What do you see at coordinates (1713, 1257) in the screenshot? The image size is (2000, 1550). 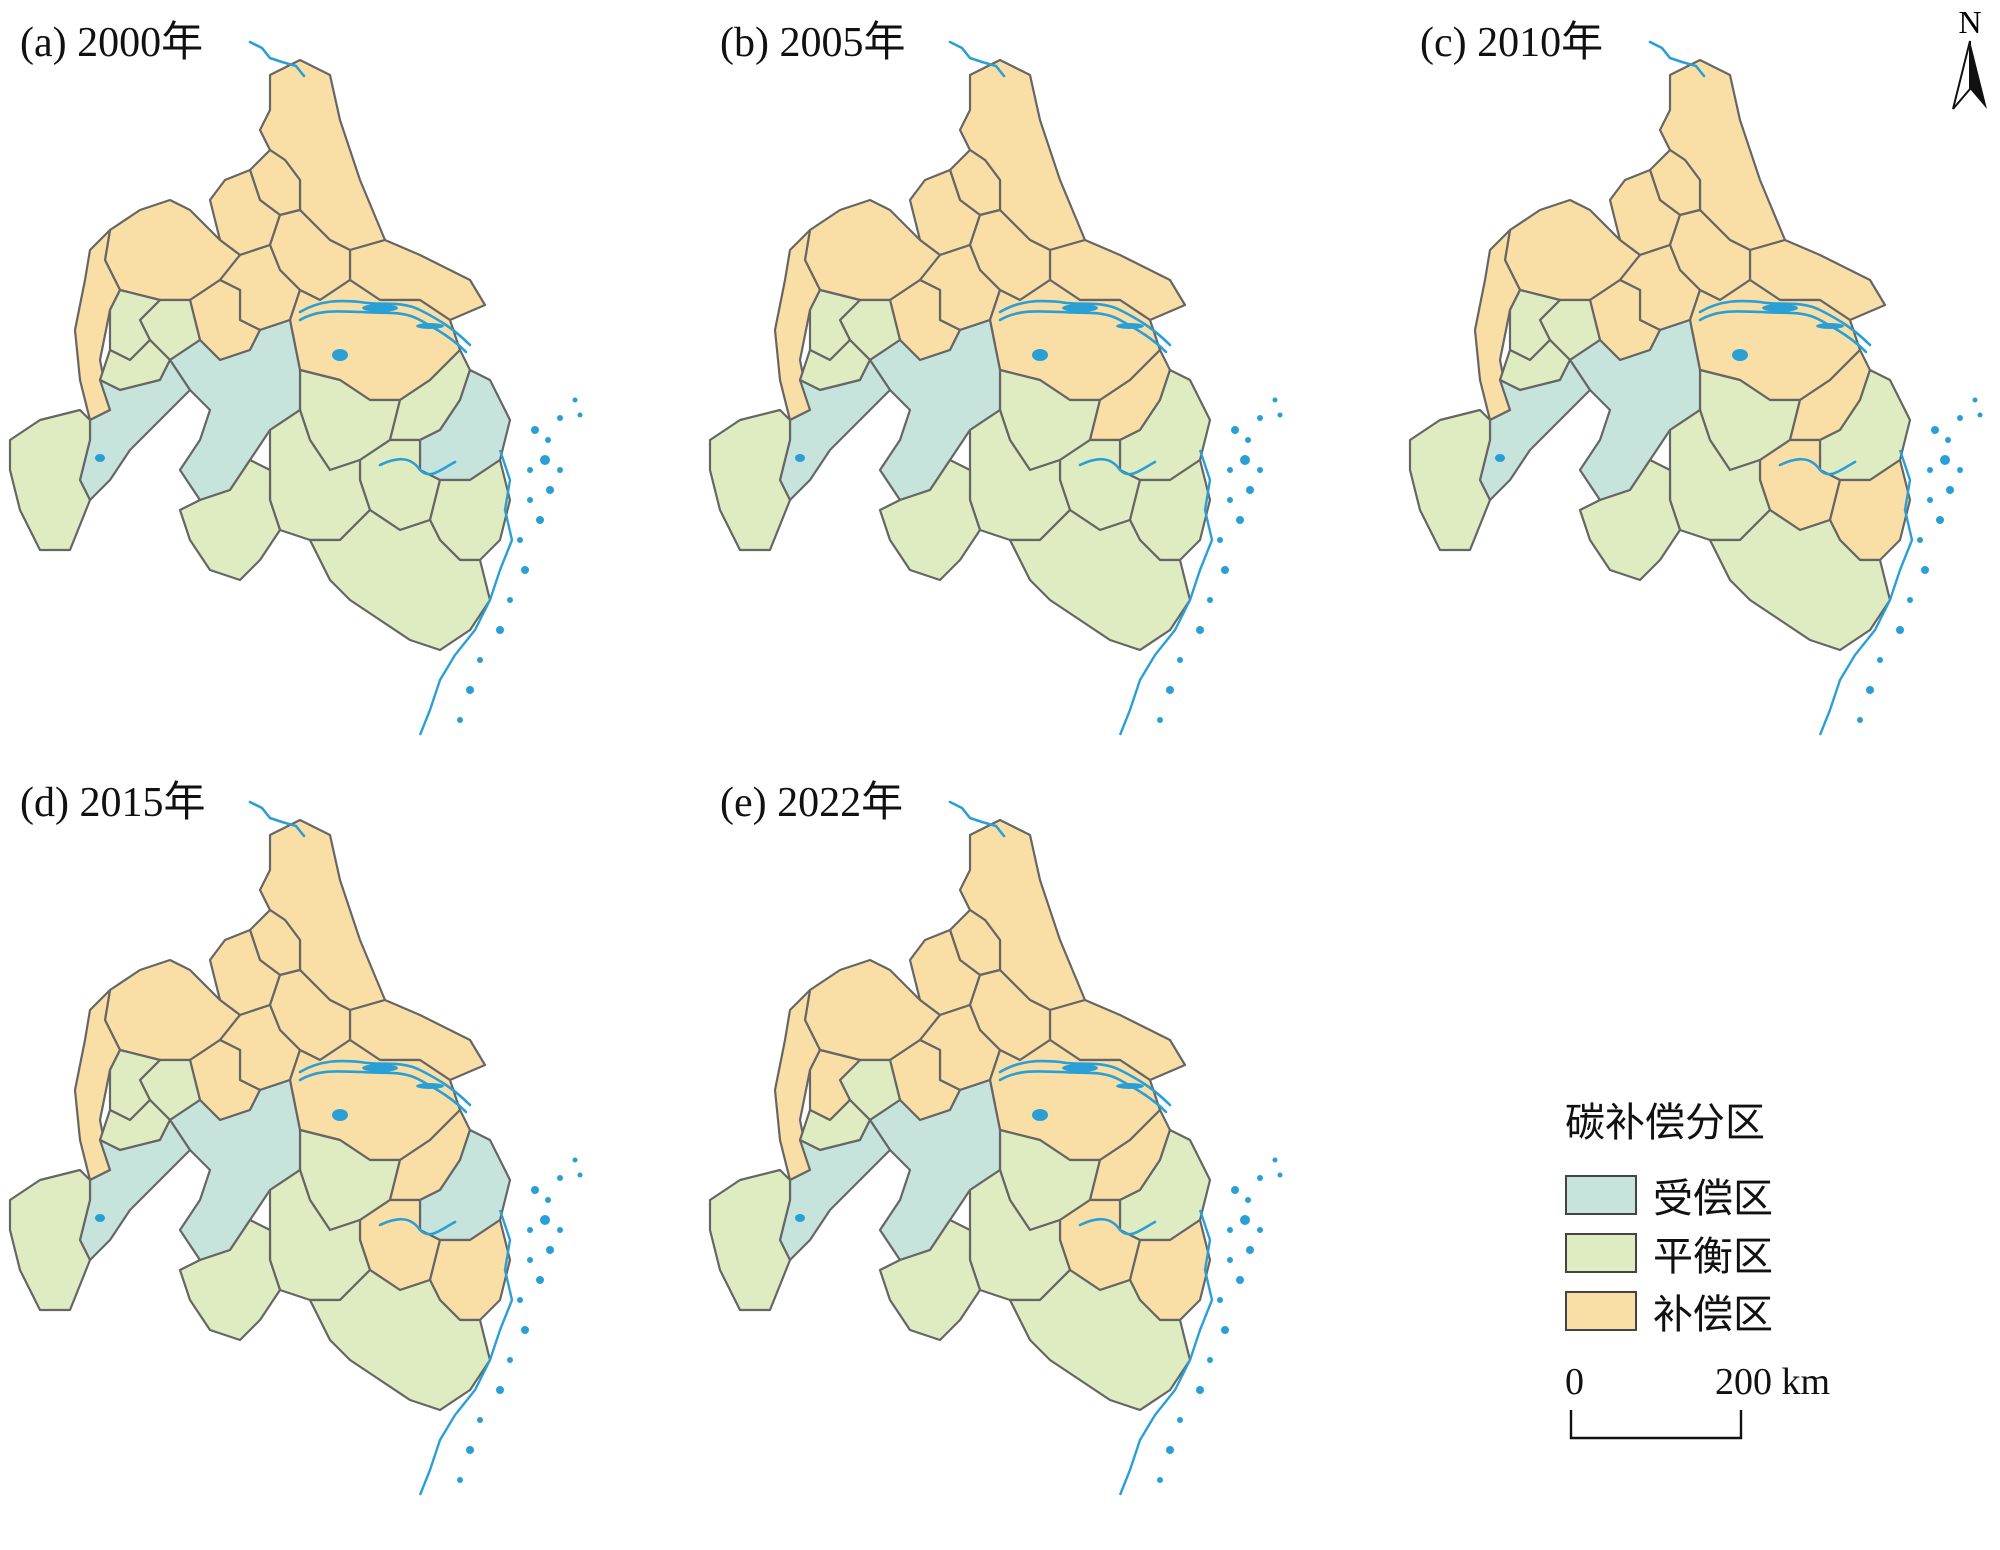 I see `legend-label: 平衡区` at bounding box center [1713, 1257].